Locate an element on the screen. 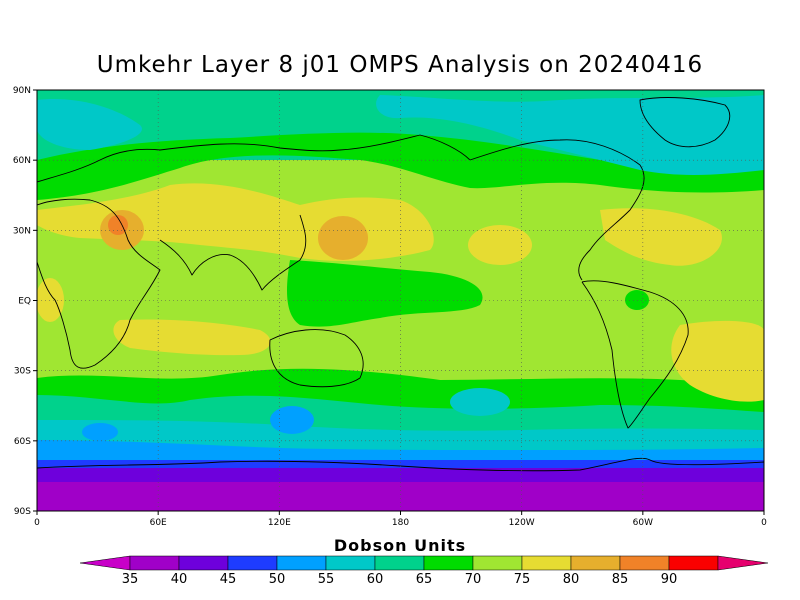 The image size is (800, 600). longitude-labels: 0 60E 120E 180 120W 60W 0 is located at coordinates (400, 523).